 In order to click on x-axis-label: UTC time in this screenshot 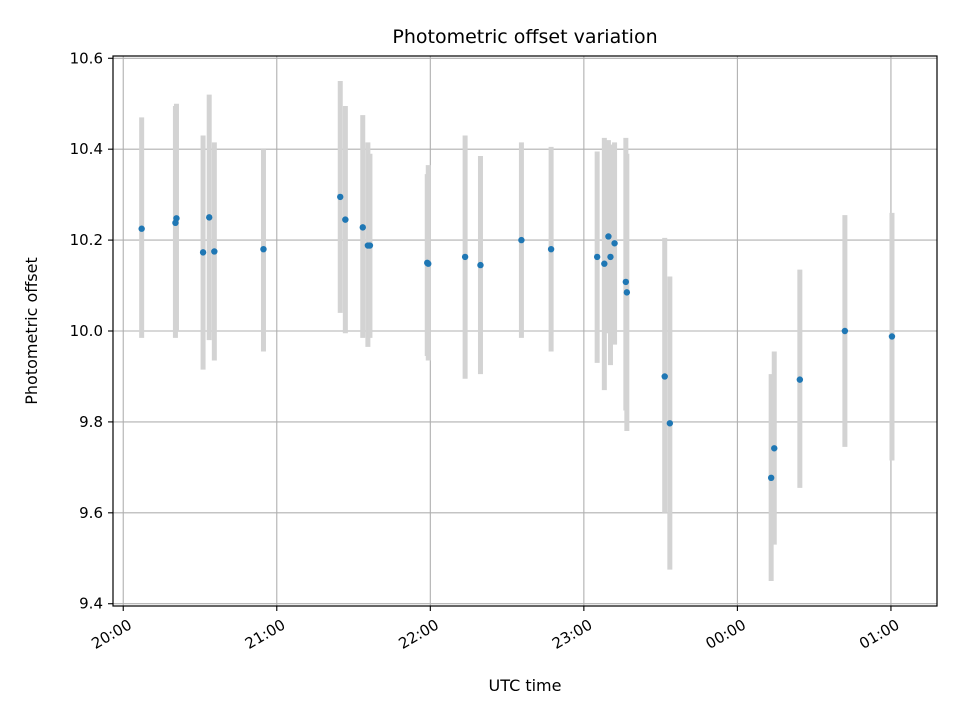, I will do `click(525, 685)`.